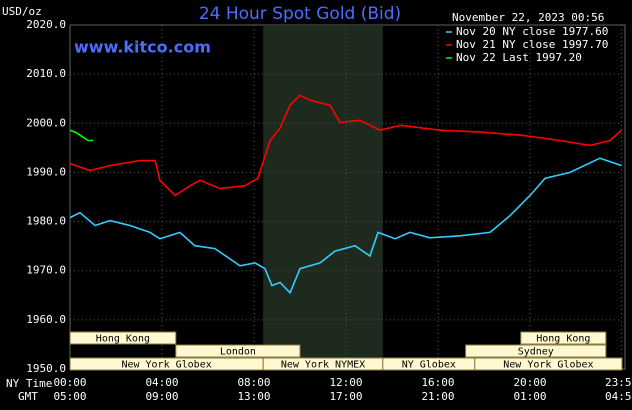 This screenshot has height=410, width=632. I want to click on legend-entry: Nov 20 NY close 1977.60, so click(532, 31).